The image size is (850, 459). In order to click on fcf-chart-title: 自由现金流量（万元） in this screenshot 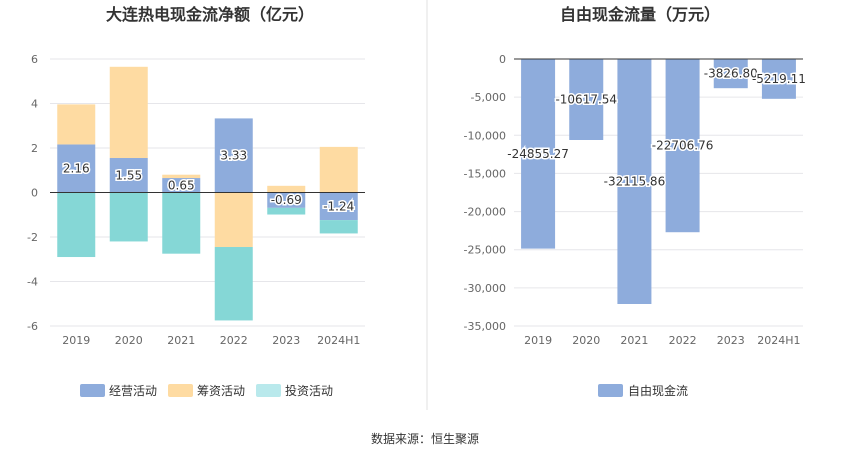, I will do `click(640, 14)`.